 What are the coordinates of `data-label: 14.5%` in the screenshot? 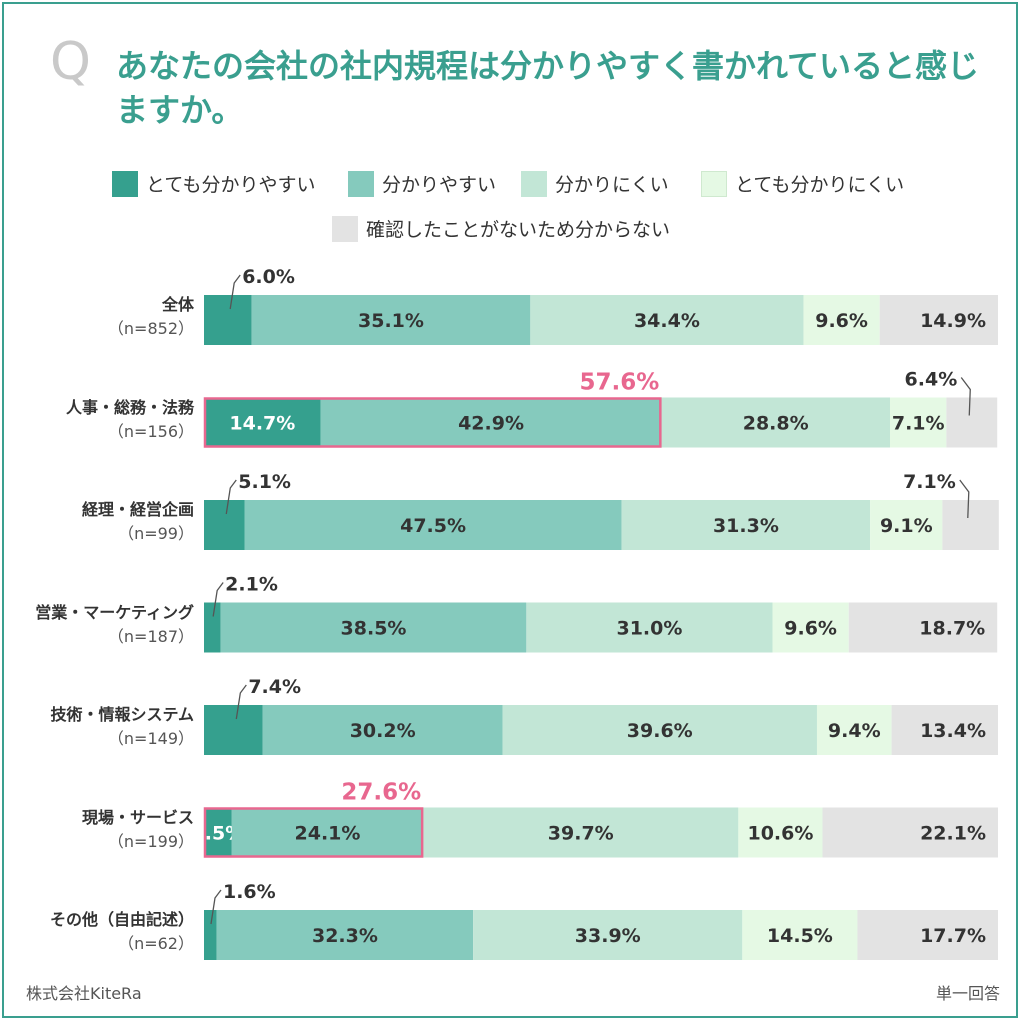 It's located at (800, 936).